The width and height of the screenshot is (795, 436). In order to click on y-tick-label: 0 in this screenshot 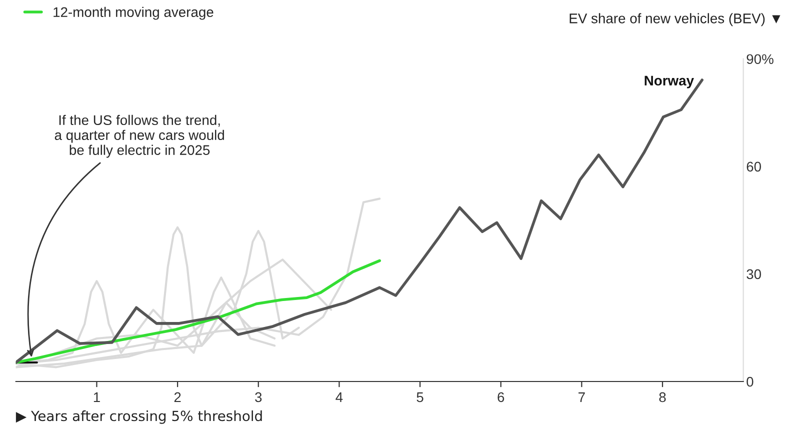, I will do `click(750, 381)`.